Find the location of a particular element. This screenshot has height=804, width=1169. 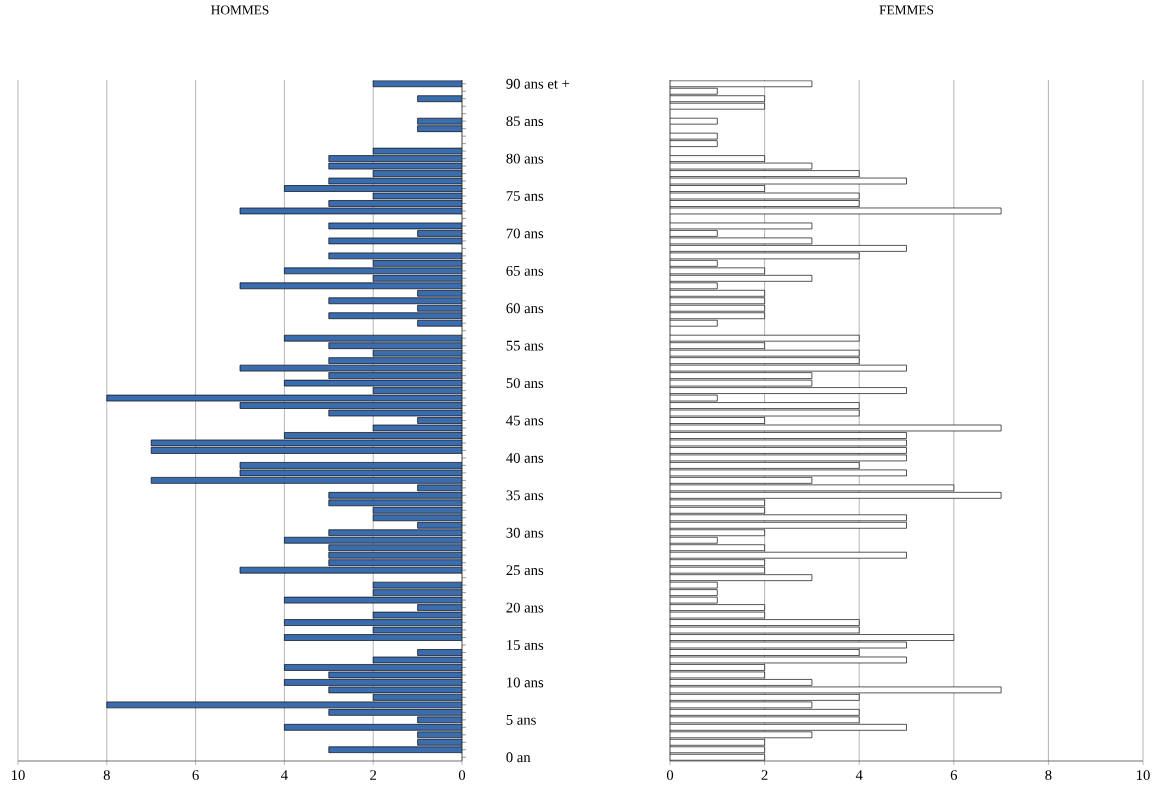

y-tick-label: 20 ans is located at coordinates (525, 607).